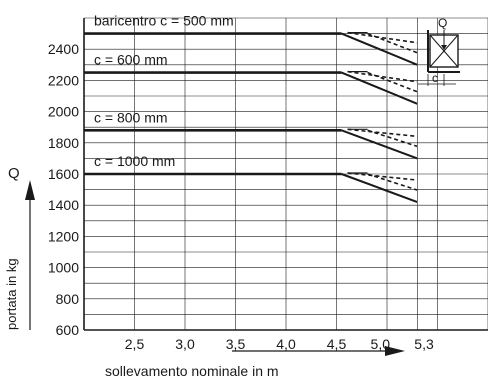  I want to click on series-label: c = 1000 mm, so click(134, 161).